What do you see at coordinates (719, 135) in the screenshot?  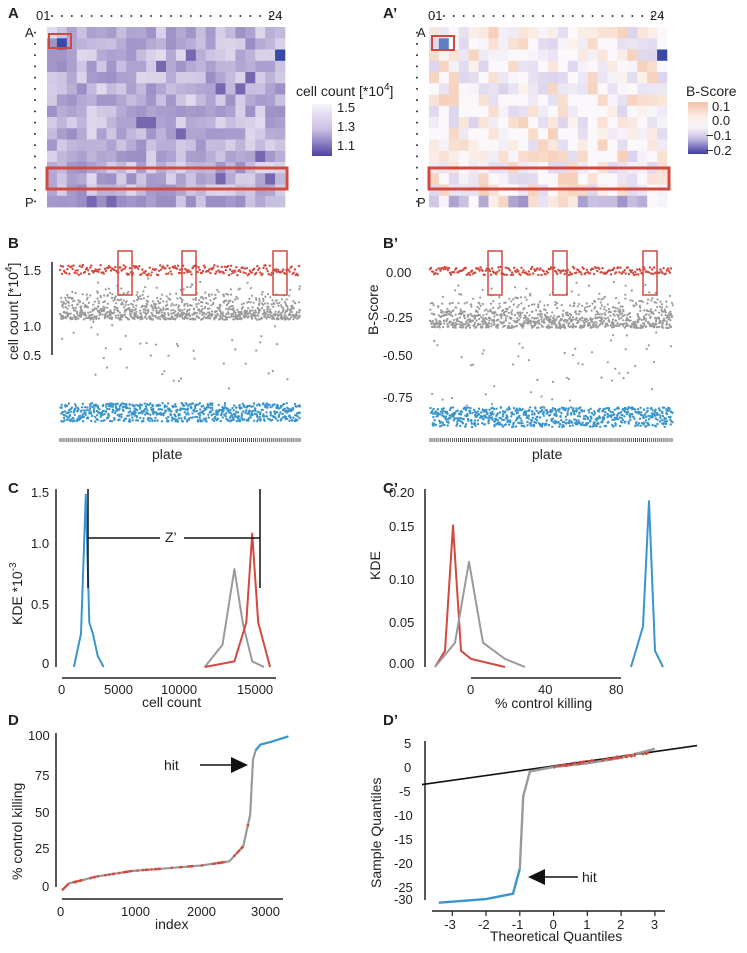 I see `legend-a-prime-tick-3: −0.1` at bounding box center [719, 135].